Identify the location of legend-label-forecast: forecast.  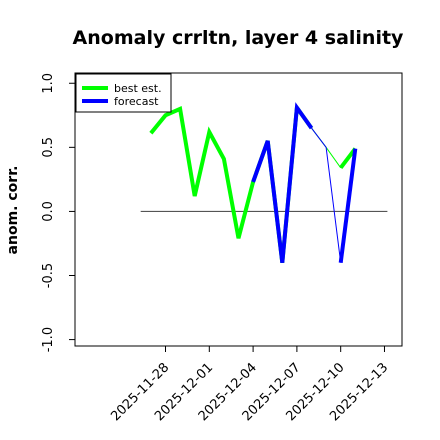
(136, 101).